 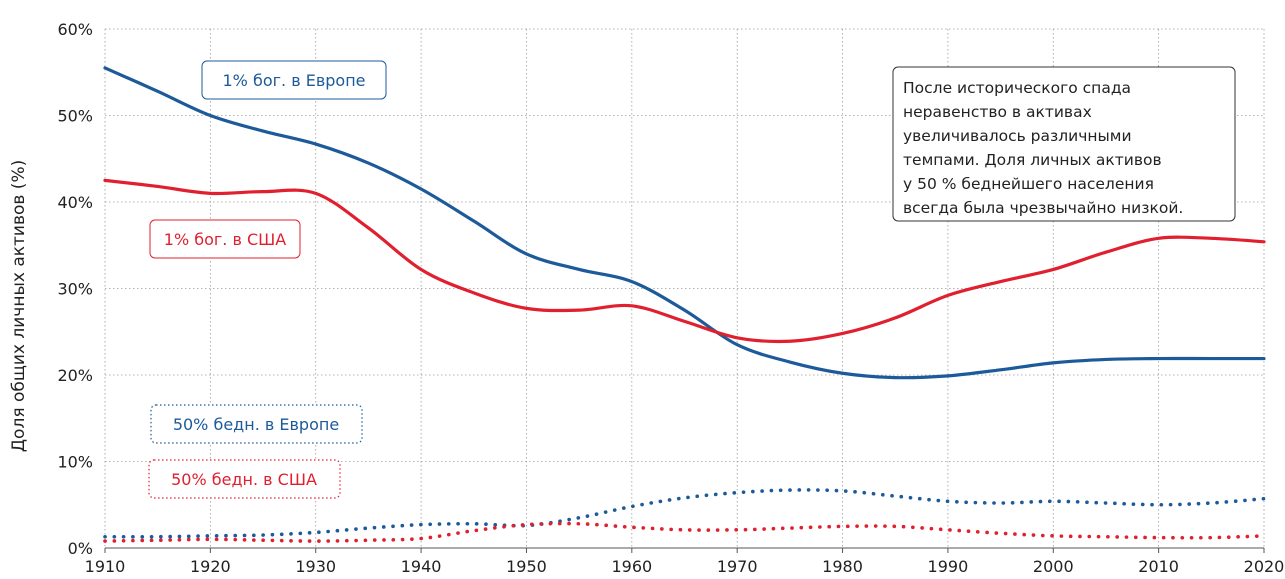 I want to click on y-tick-label: 30%, so click(x=75, y=289).